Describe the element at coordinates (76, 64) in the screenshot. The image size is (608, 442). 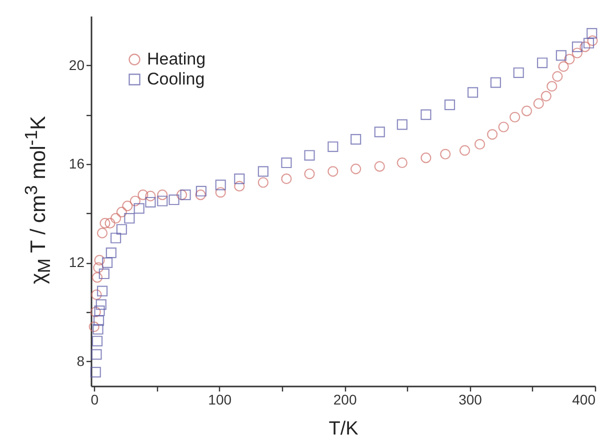
I see `y-tick-label: 20` at that location.